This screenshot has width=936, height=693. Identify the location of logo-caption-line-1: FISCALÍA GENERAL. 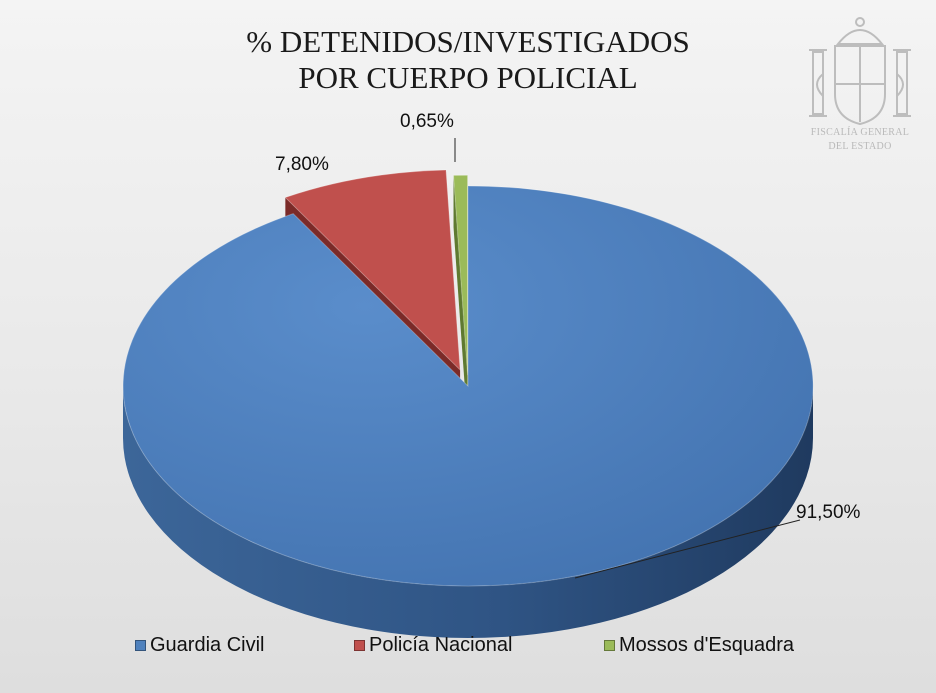
(860, 132).